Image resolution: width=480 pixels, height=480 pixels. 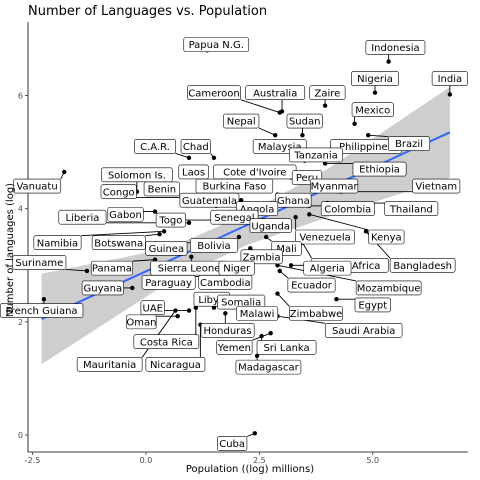 What do you see at coordinates (155, 147) in the screenshot?
I see `point-label: C.A.R.` at bounding box center [155, 147].